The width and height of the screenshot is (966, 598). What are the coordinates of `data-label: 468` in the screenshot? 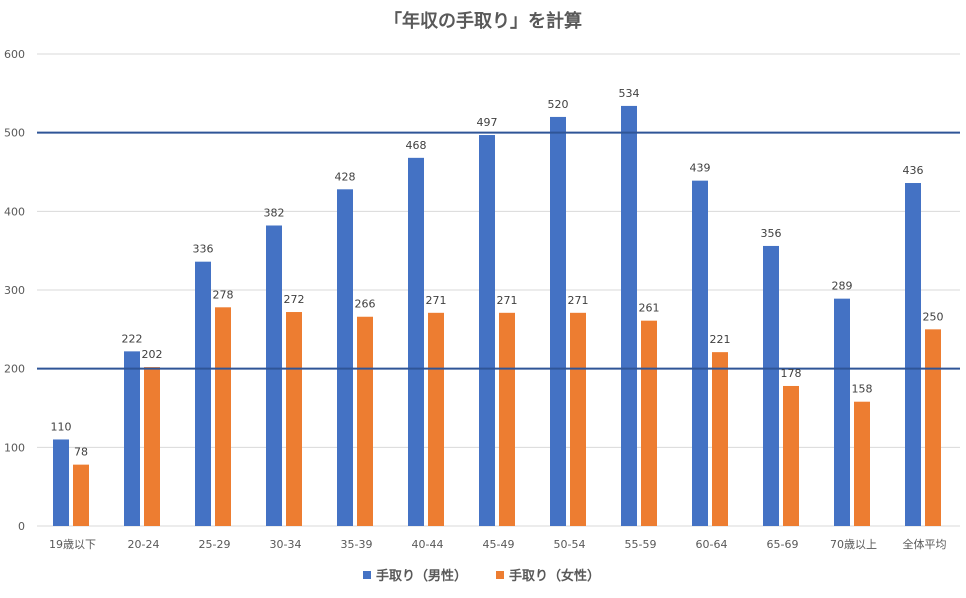 It's located at (416, 145).